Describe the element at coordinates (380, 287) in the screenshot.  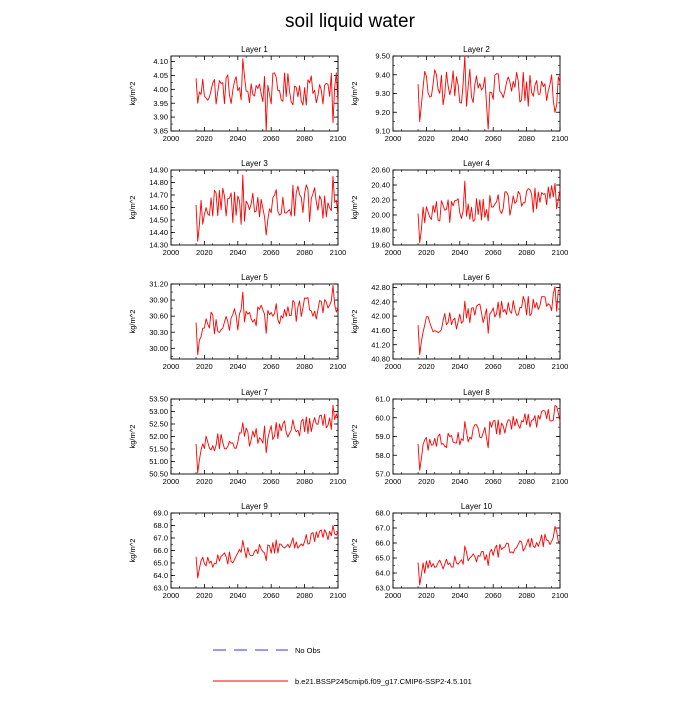
I see `y-tick-label: 42.80` at that location.